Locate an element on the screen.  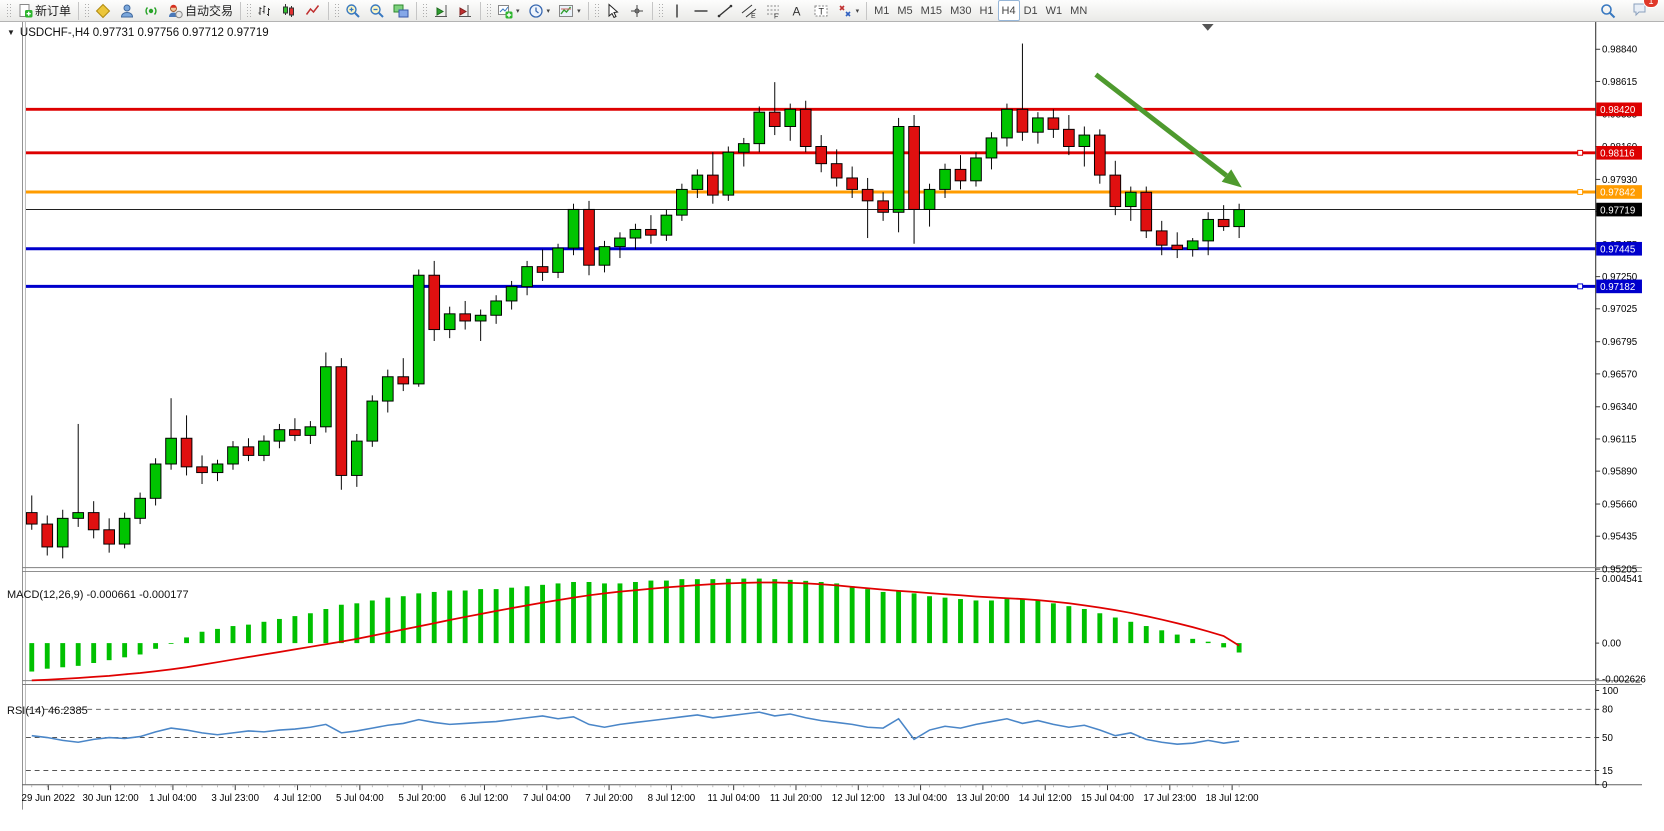
timeframe-m5-button: M5 is located at coordinates (904, 10).